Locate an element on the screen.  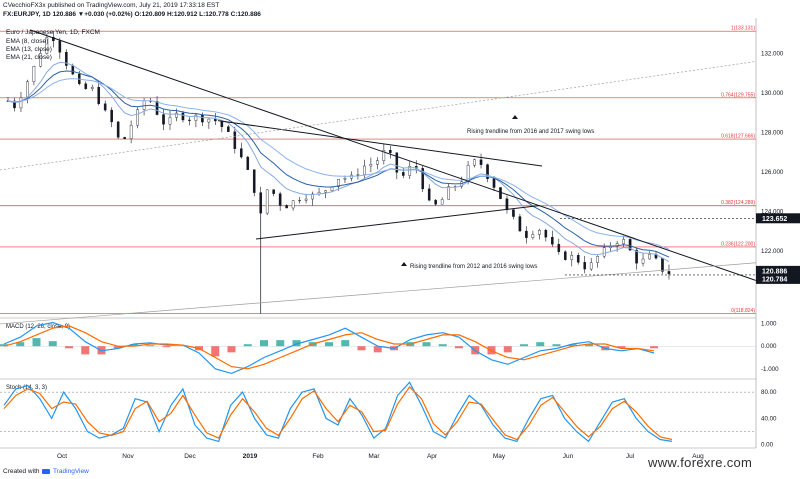
tradingview-brand: TradingView is located at coordinates (71, 471).